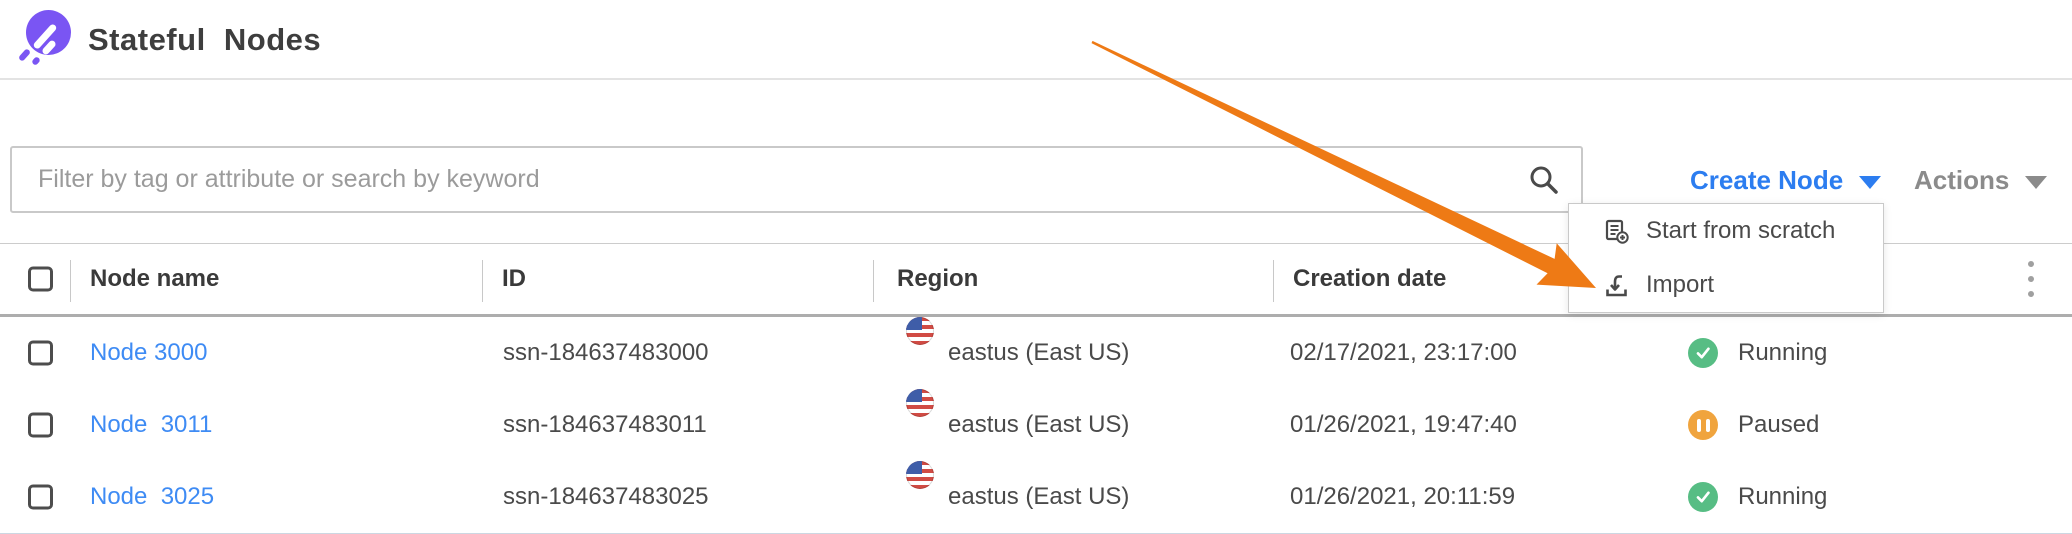 The image size is (2072, 534). I want to click on top-header-bar: Stateful Nodes, so click(1036, 40).